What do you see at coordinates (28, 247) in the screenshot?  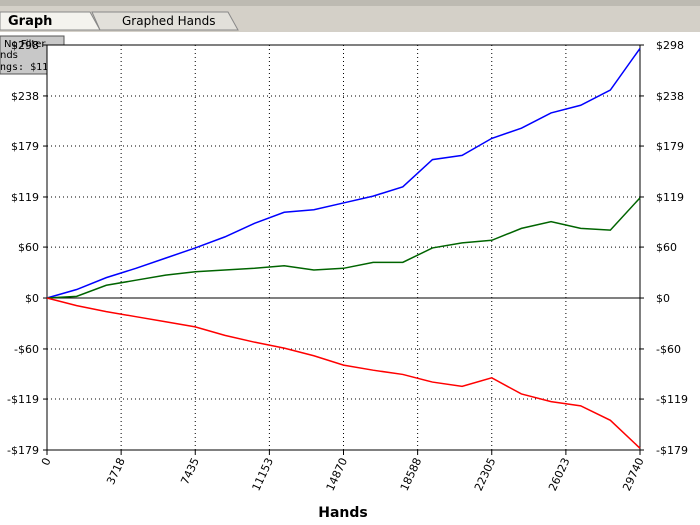 I see `y-tick-label: $60` at bounding box center [28, 247].